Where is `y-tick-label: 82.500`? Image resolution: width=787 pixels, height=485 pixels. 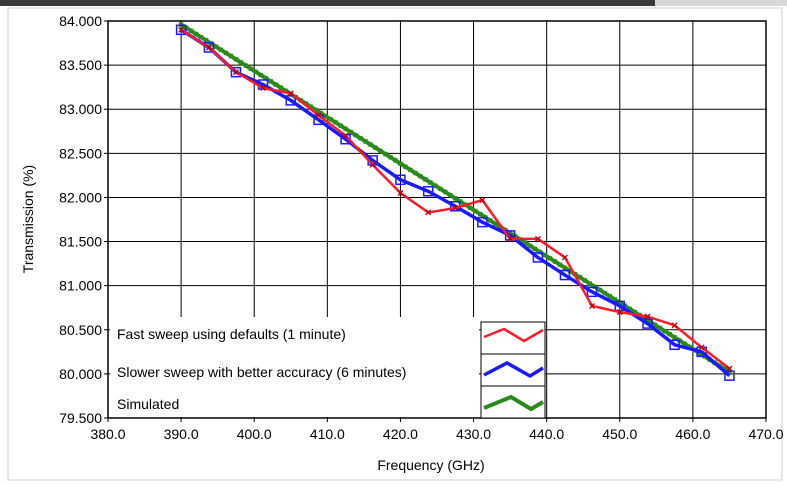
y-tick-label: 82.500 is located at coordinates (80, 153).